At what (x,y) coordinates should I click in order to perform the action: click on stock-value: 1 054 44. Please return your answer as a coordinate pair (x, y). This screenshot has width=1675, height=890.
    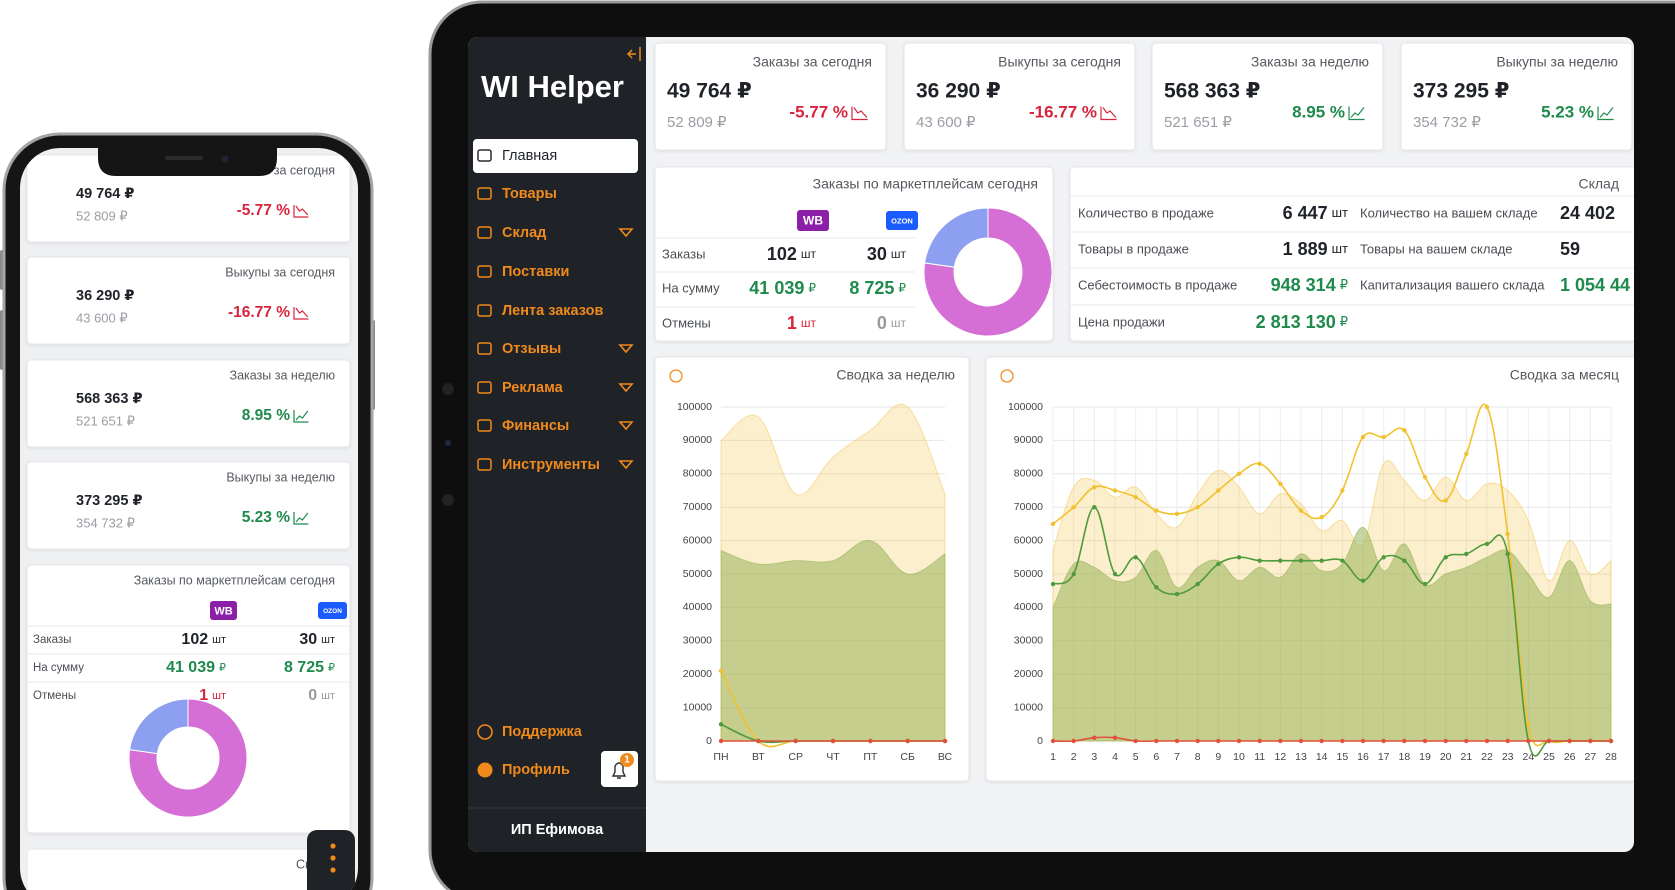
    Looking at the image, I should click on (1595, 285).